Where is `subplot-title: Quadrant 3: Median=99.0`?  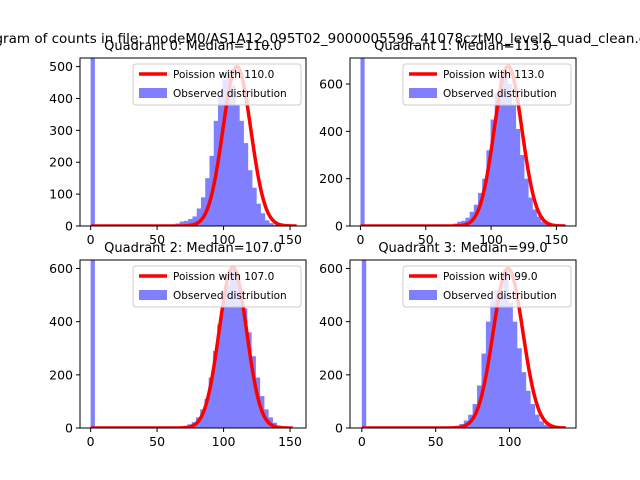 subplot-title: Quadrant 3: Median=99.0 is located at coordinates (462, 248).